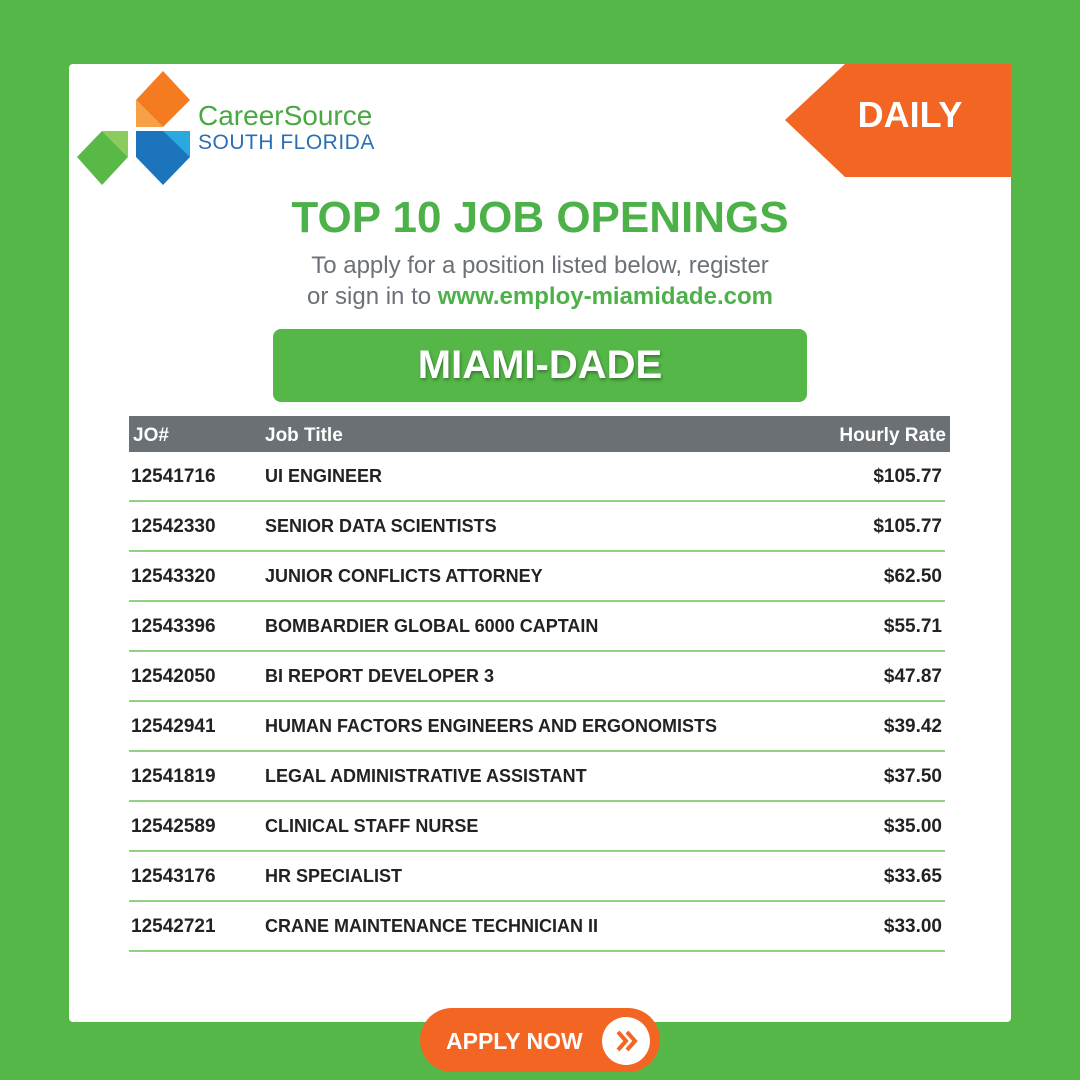 The image size is (1080, 1080). Describe the element at coordinates (892, 435) in the screenshot. I see `header-cell: Hourly Rate` at that location.